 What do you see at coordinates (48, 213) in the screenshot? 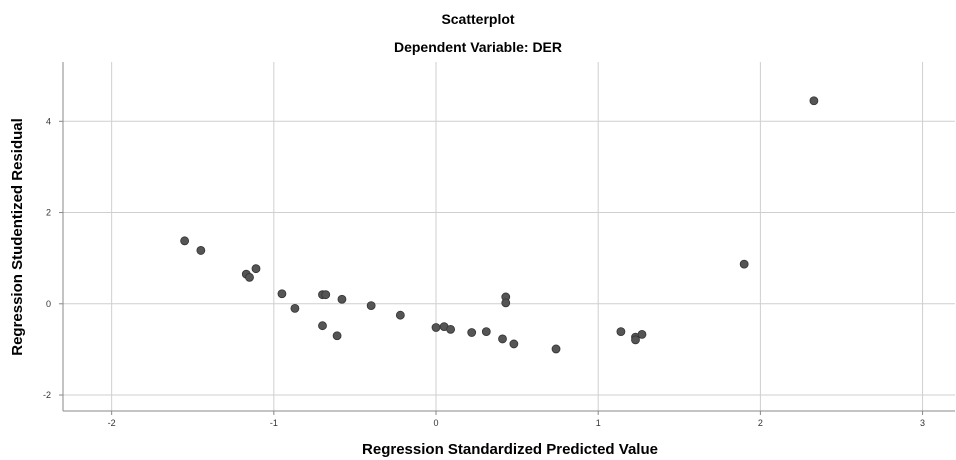
I see `y-tick-label: 2` at bounding box center [48, 213].